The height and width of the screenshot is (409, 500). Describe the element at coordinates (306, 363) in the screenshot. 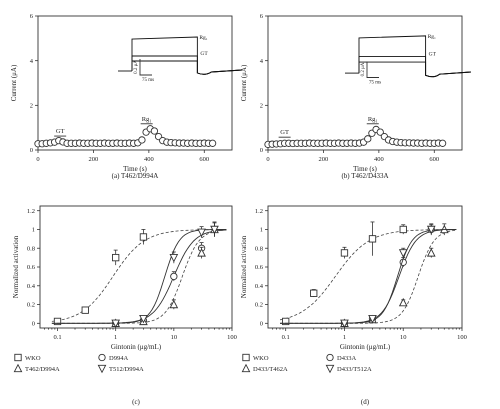

I see `legend: WKO D433A D433/T462A D433/T512A` at that location.